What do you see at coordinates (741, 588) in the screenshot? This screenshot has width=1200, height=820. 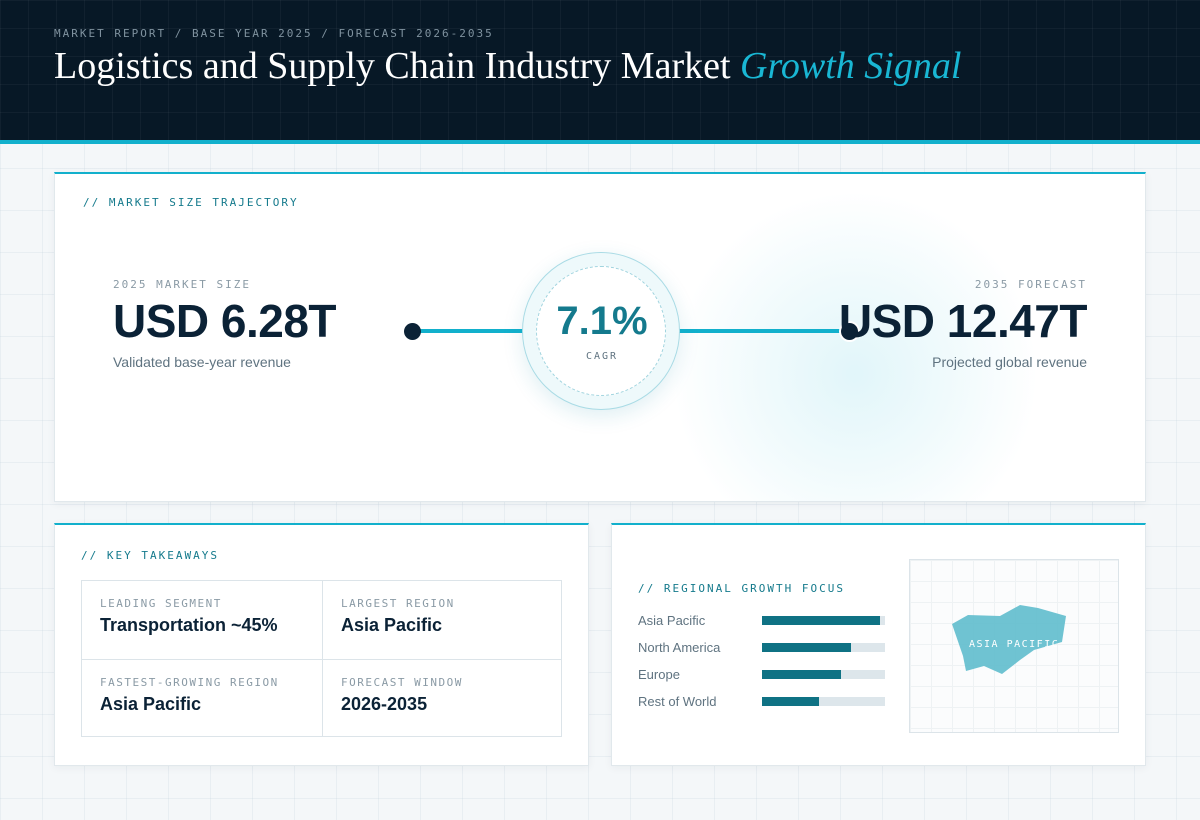 I see `regional-label: // REGIONAL GROWTH FOCUS` at bounding box center [741, 588].